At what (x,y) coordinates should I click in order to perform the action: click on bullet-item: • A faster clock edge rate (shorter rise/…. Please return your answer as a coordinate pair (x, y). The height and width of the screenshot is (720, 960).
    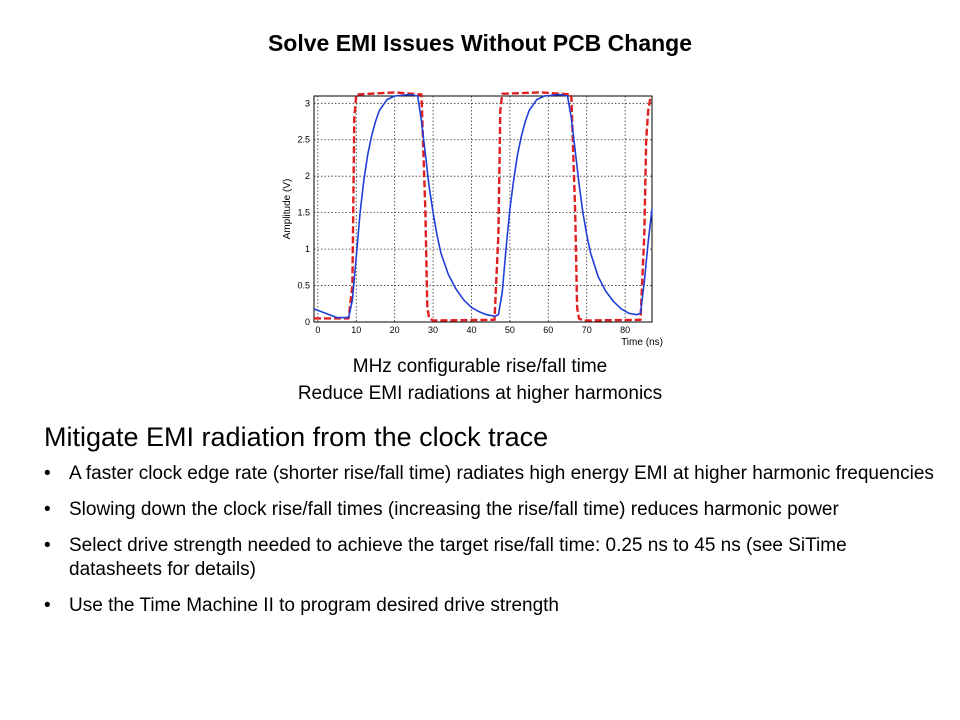
    Looking at the image, I should click on (494, 474).